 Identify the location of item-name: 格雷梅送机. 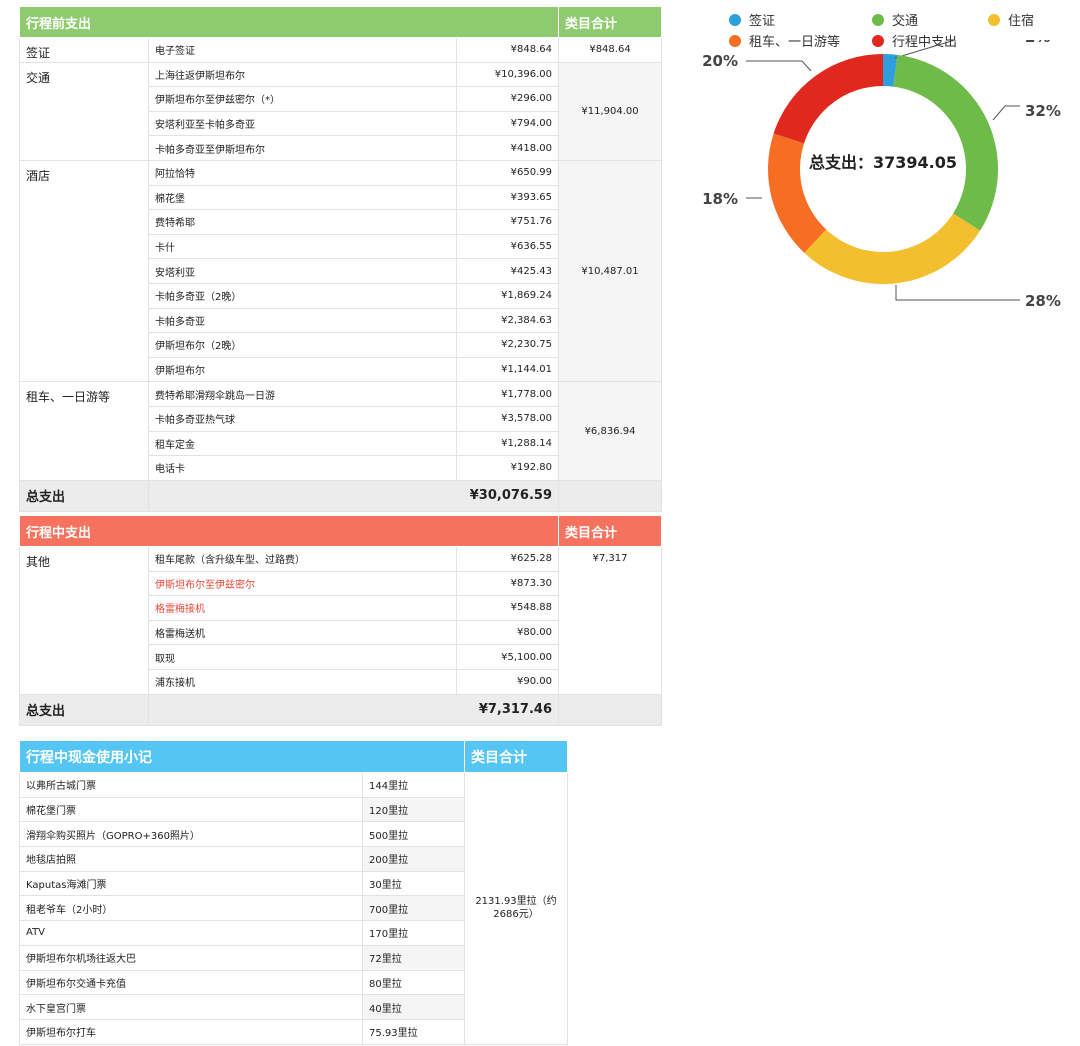
(302, 632).